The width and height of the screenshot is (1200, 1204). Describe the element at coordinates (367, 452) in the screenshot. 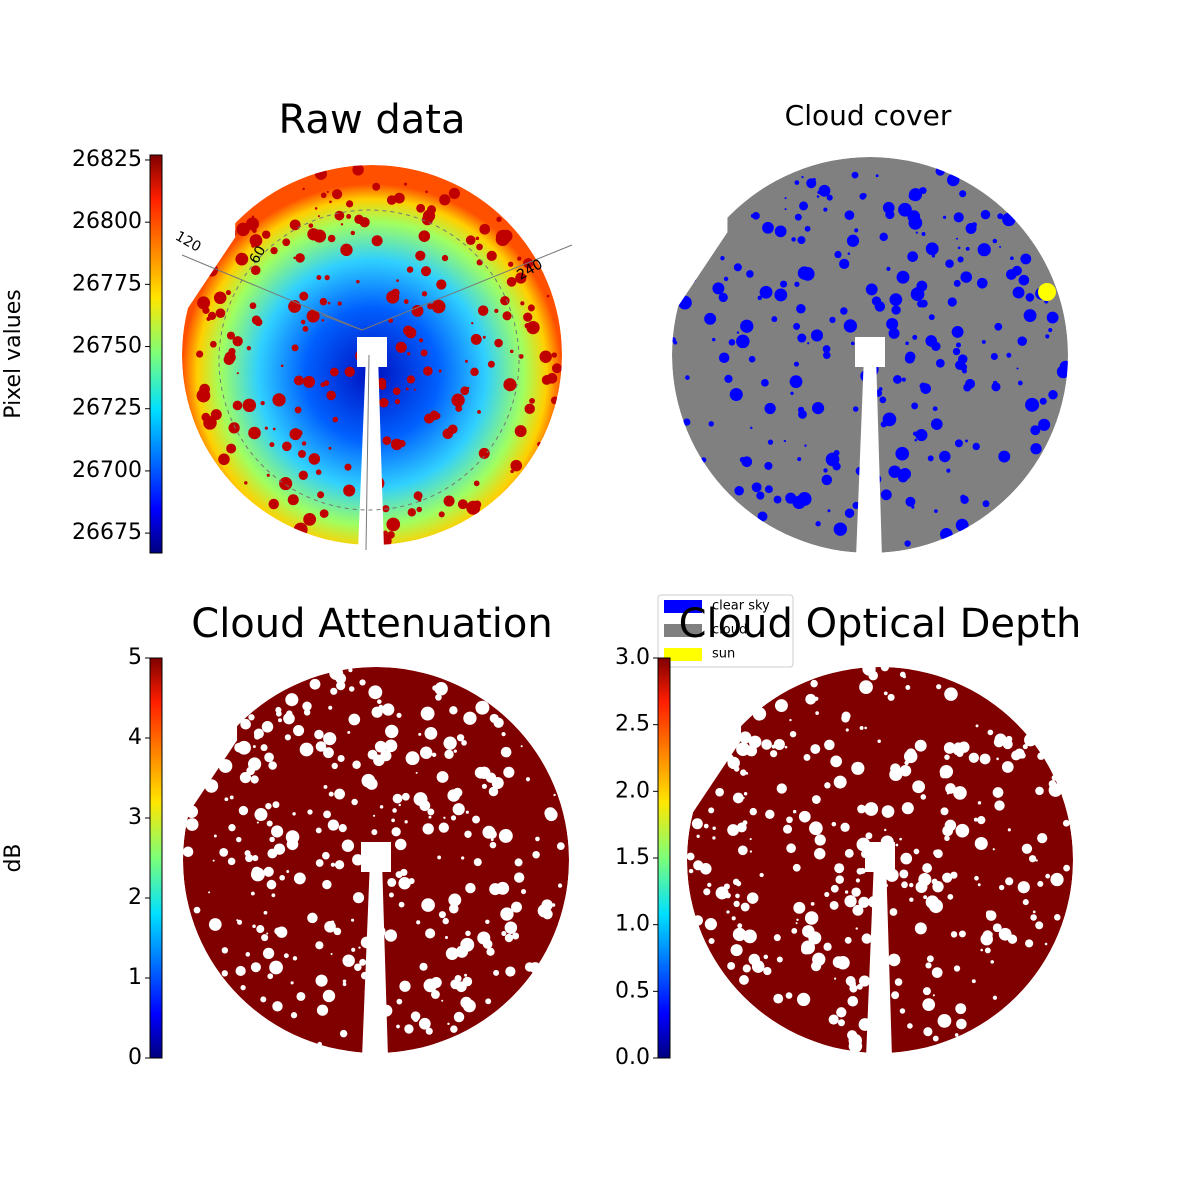

I see `mast-line` at that location.